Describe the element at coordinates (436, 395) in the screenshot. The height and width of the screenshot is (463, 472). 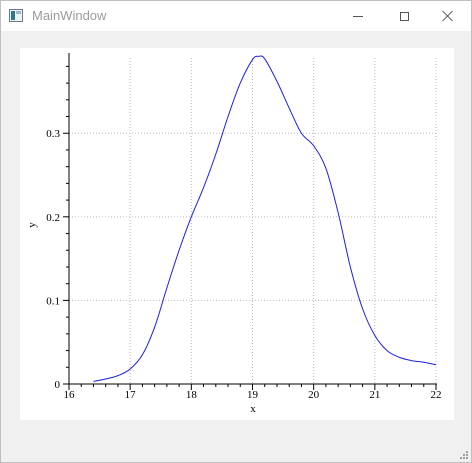
I see `x-tick-label: 22` at that location.